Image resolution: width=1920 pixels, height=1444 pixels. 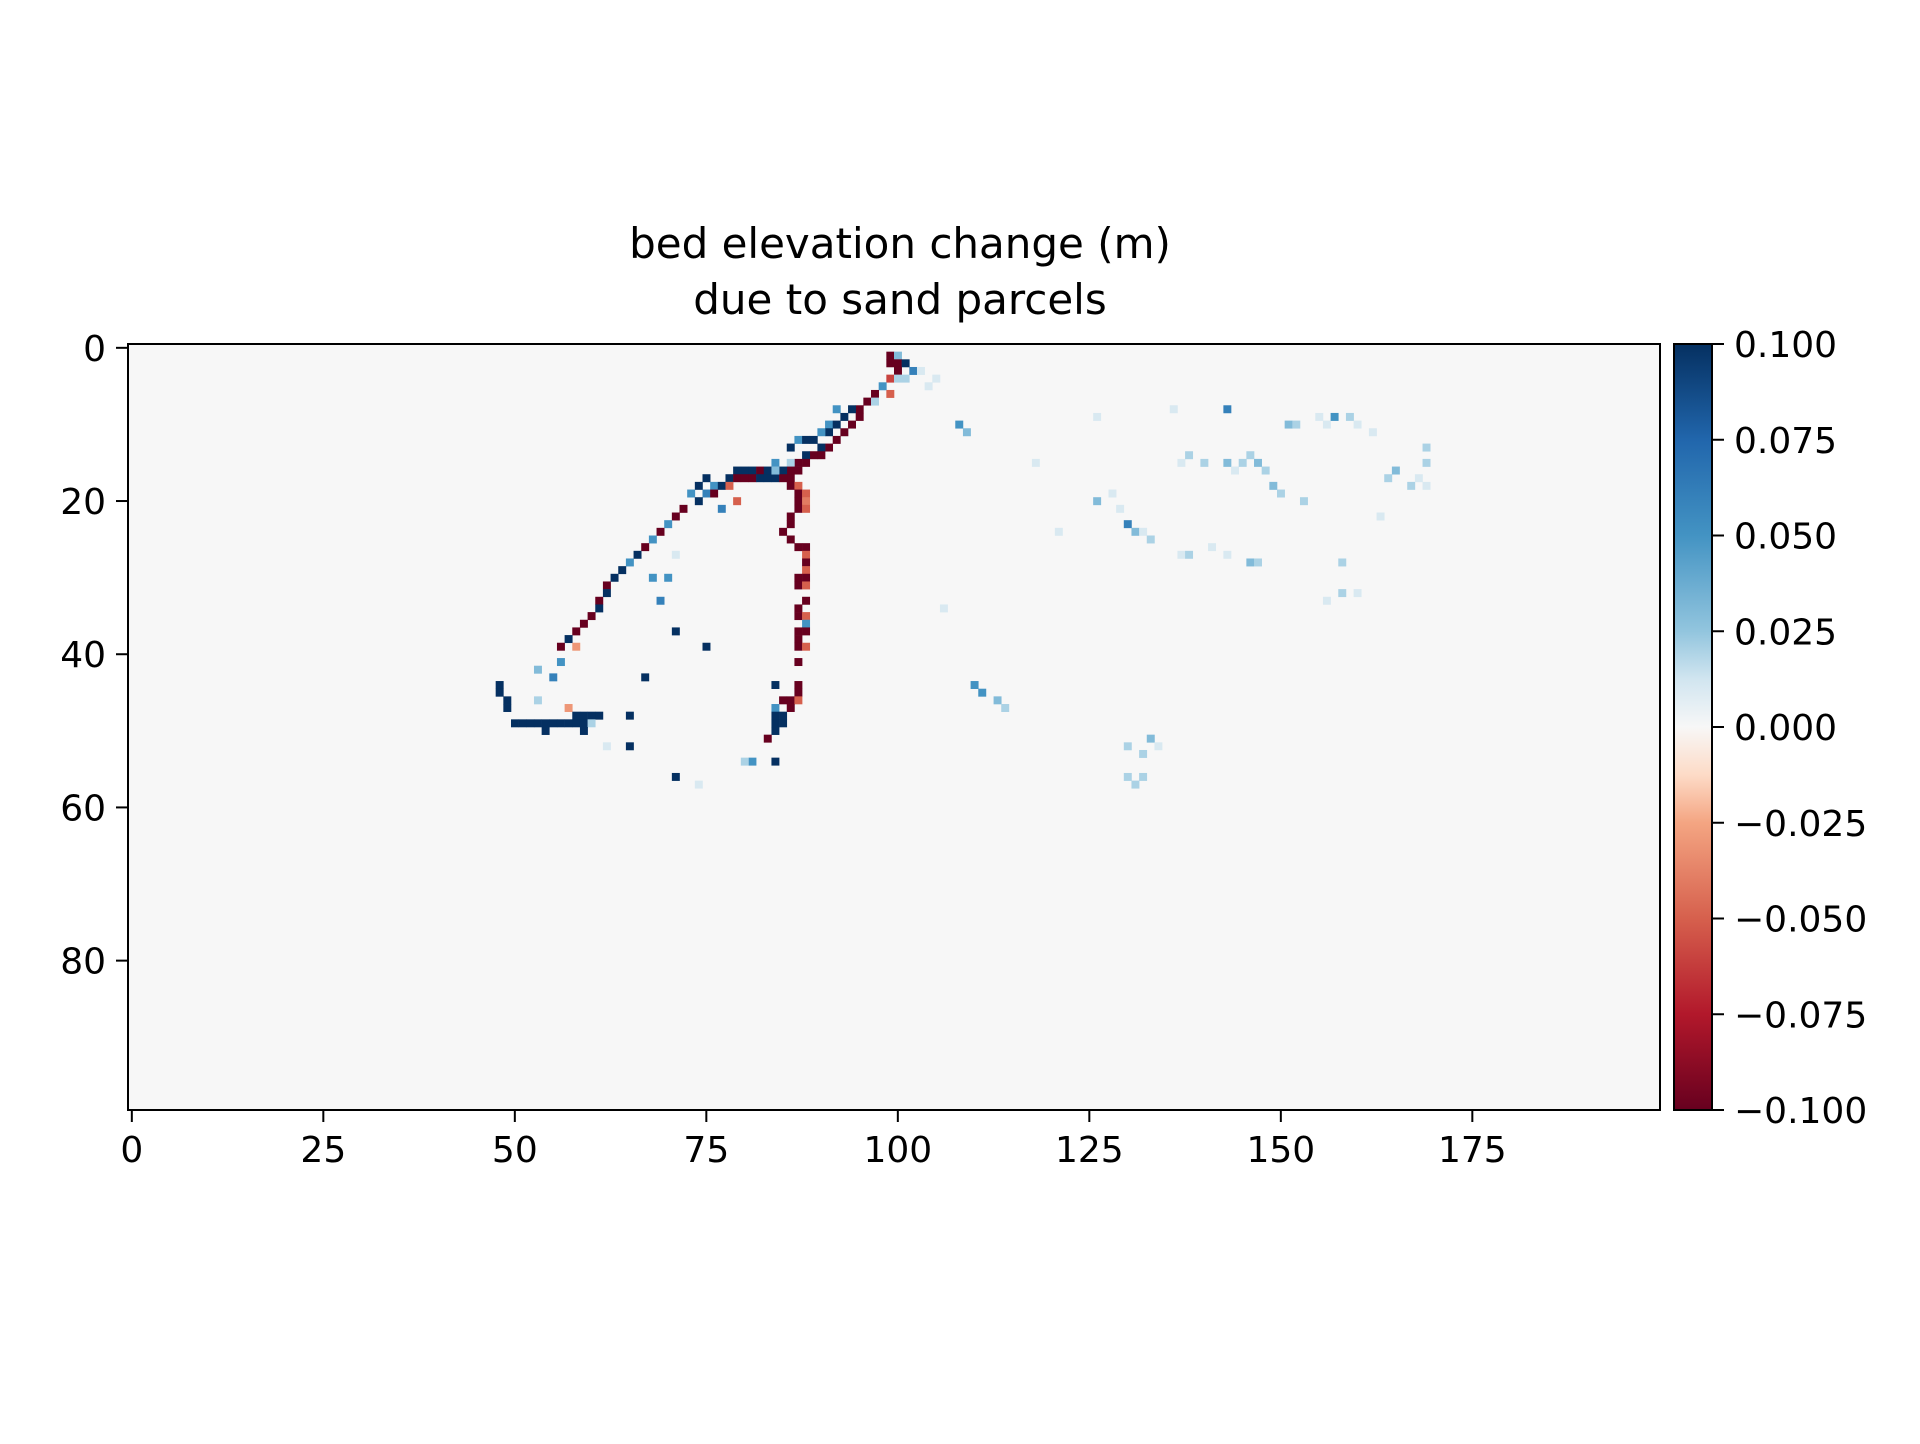 What do you see at coordinates (813, 1140) in the screenshot?
I see `x-axis: 0 25 50 75 100 125 150 175` at bounding box center [813, 1140].